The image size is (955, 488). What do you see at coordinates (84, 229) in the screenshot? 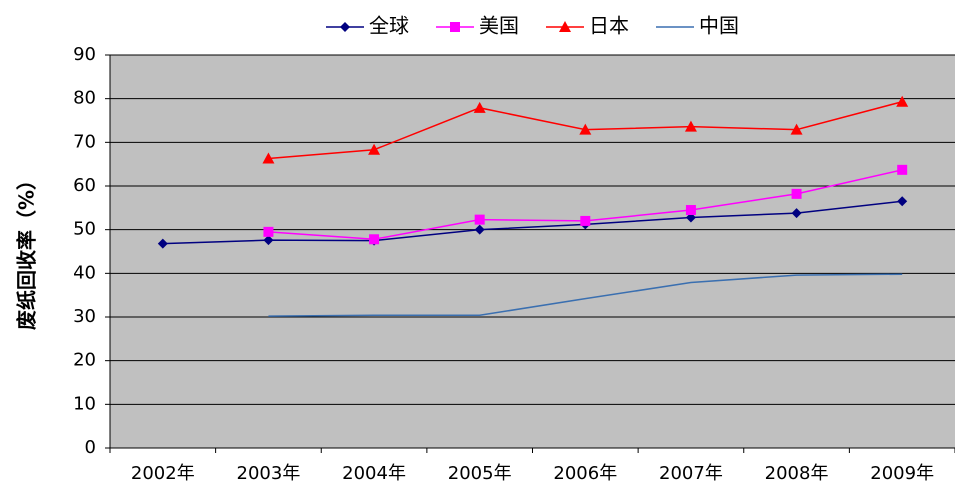
I see `y-tick-label: 50` at bounding box center [84, 229].